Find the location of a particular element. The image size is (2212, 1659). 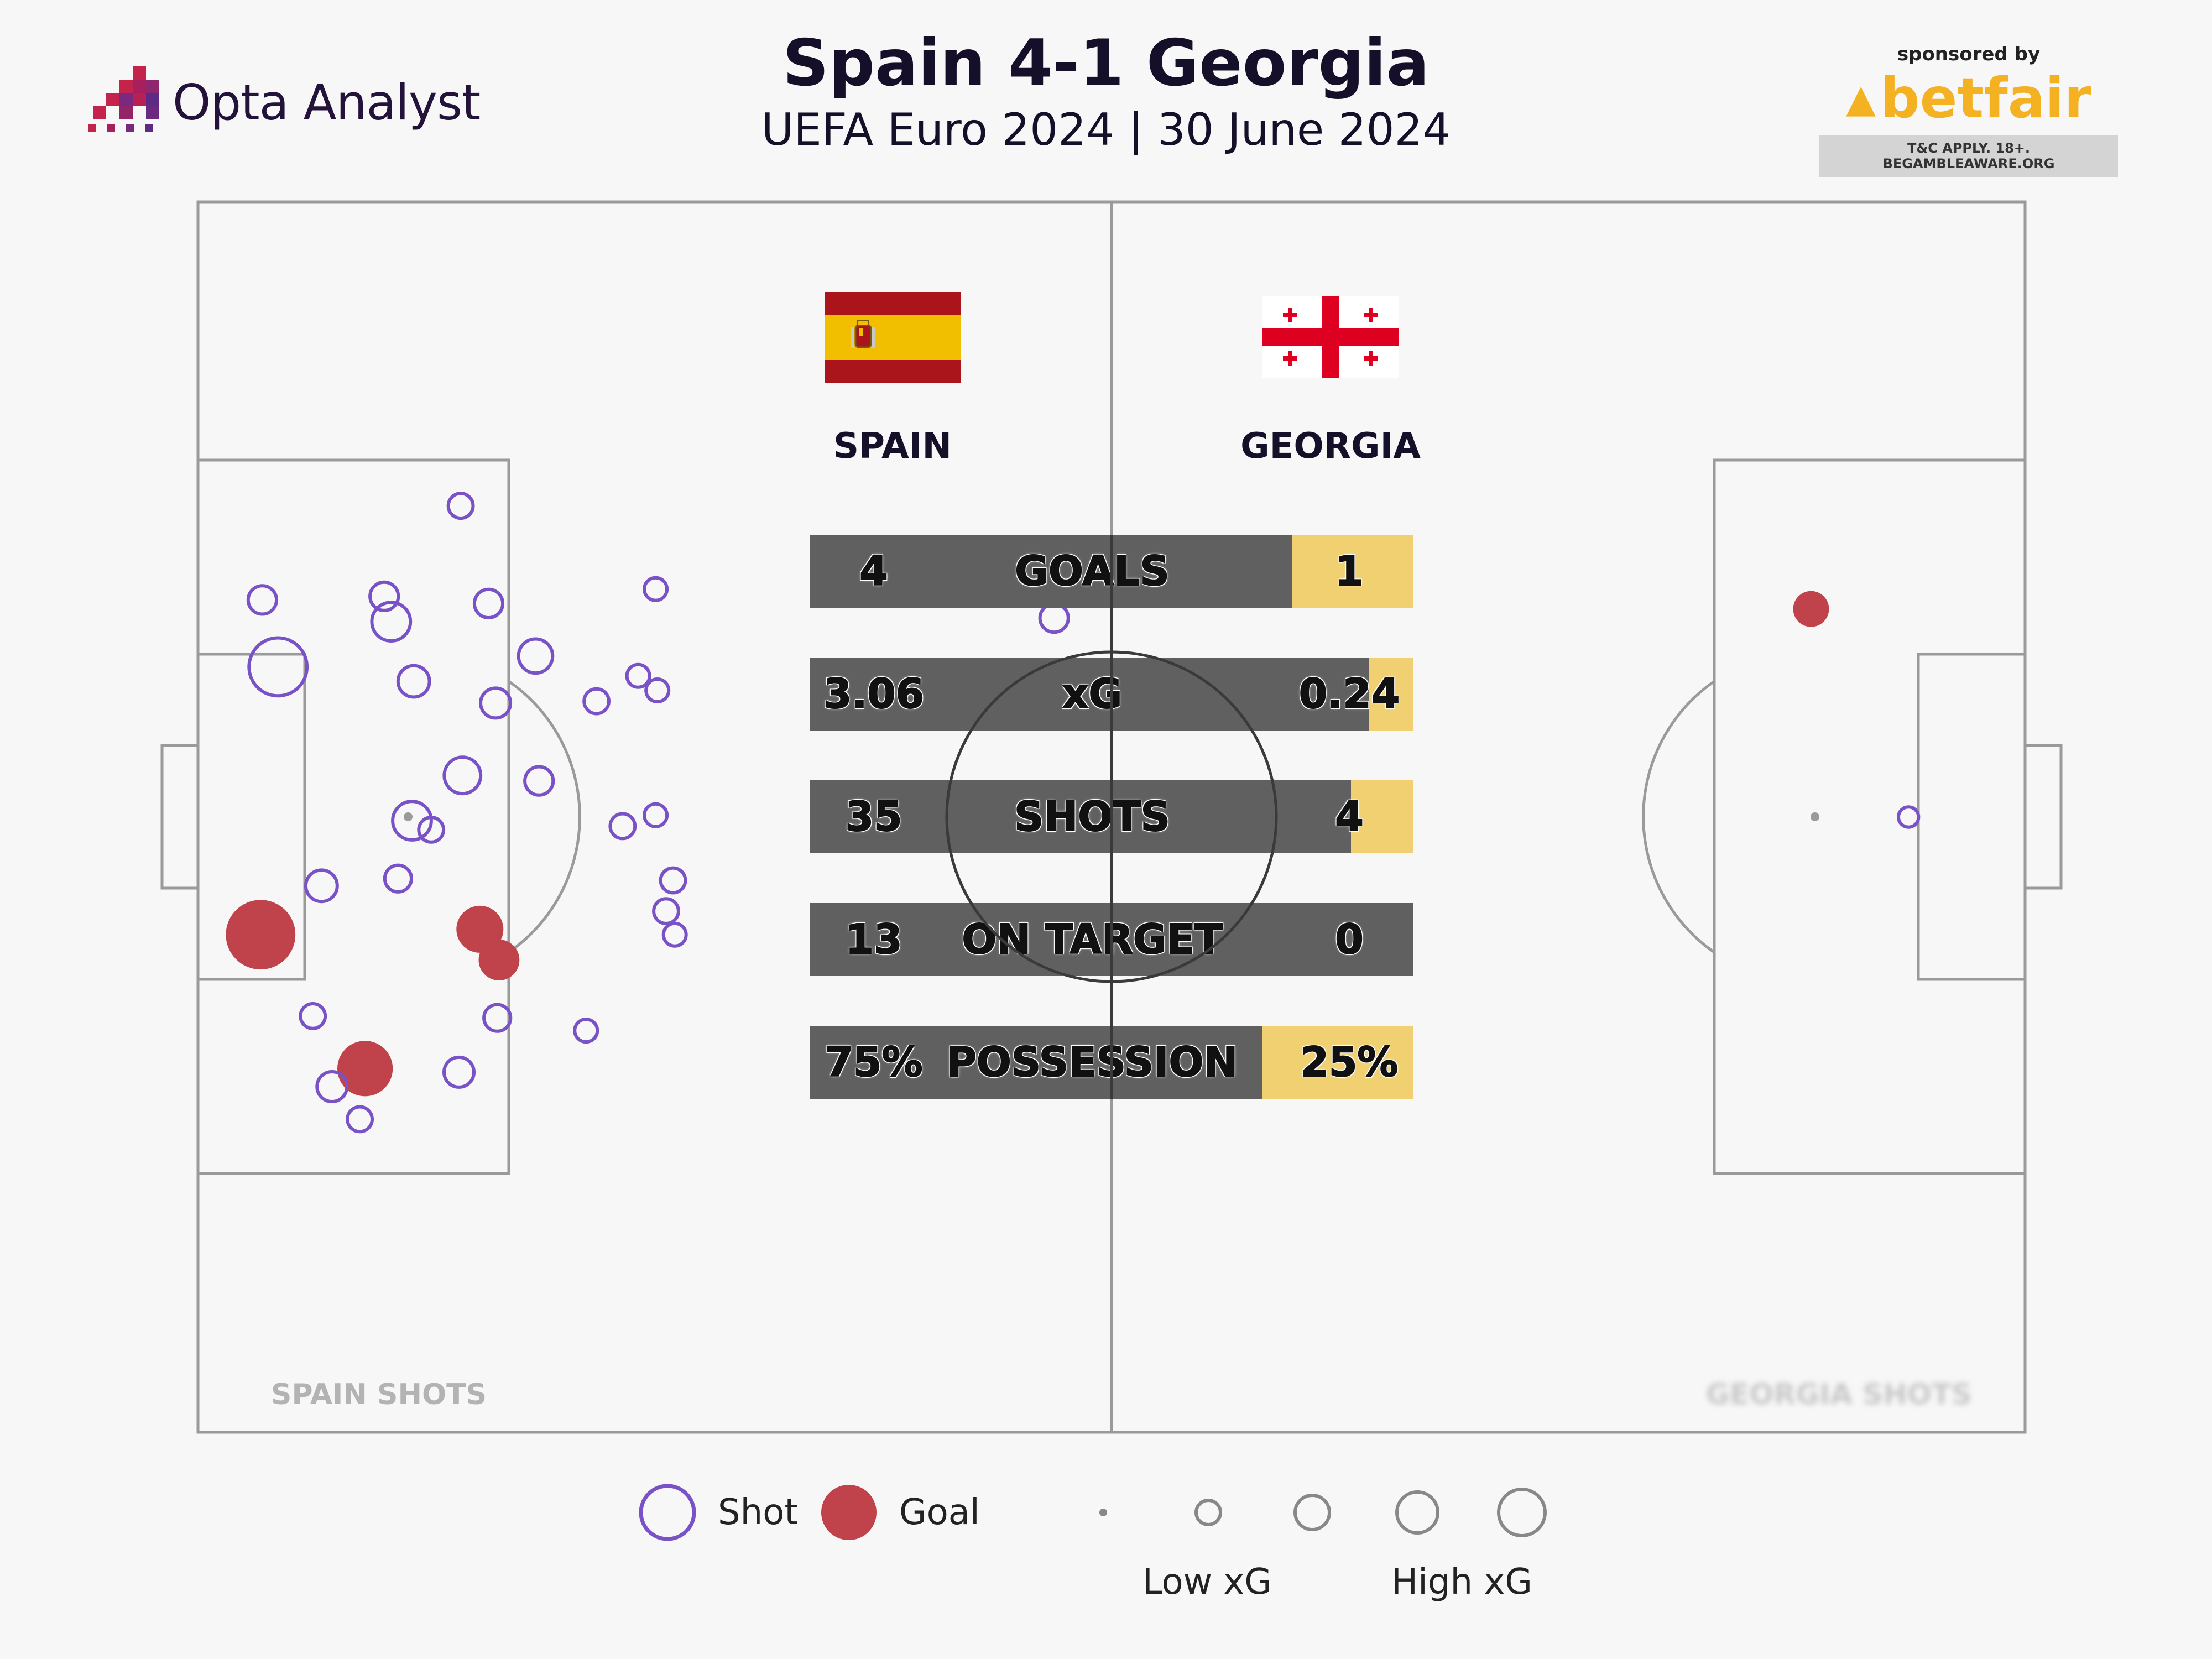

away-stat-value: 25% is located at coordinates (1349, 1063).